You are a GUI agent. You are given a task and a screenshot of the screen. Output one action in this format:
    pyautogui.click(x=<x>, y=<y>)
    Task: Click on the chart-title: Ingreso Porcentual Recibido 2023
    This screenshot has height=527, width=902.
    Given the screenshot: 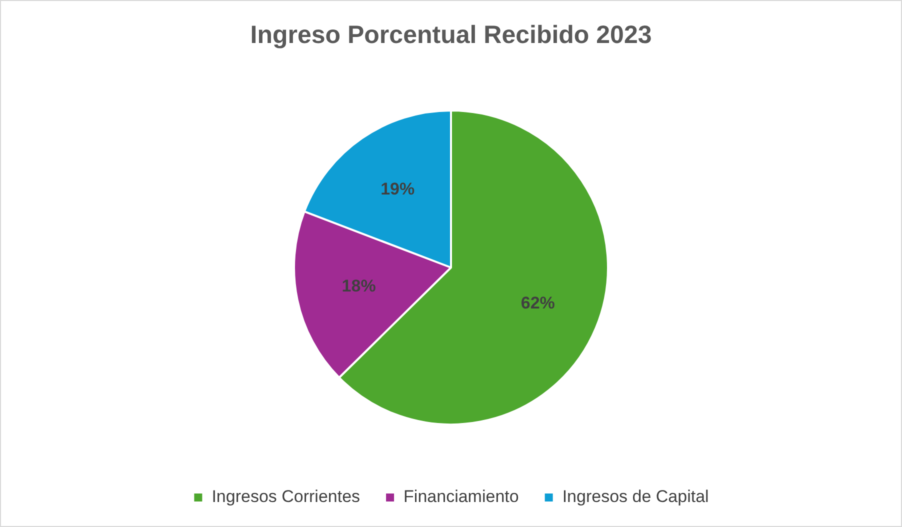 What is the action you would take?
    pyautogui.click(x=451, y=34)
    